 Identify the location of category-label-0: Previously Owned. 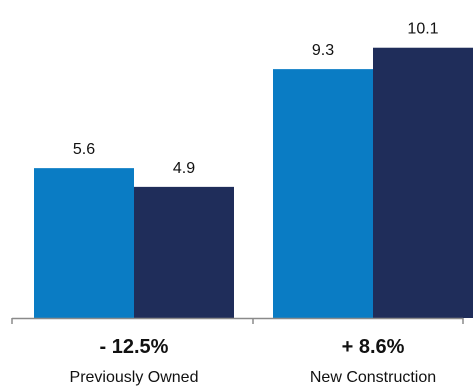
(134, 377).